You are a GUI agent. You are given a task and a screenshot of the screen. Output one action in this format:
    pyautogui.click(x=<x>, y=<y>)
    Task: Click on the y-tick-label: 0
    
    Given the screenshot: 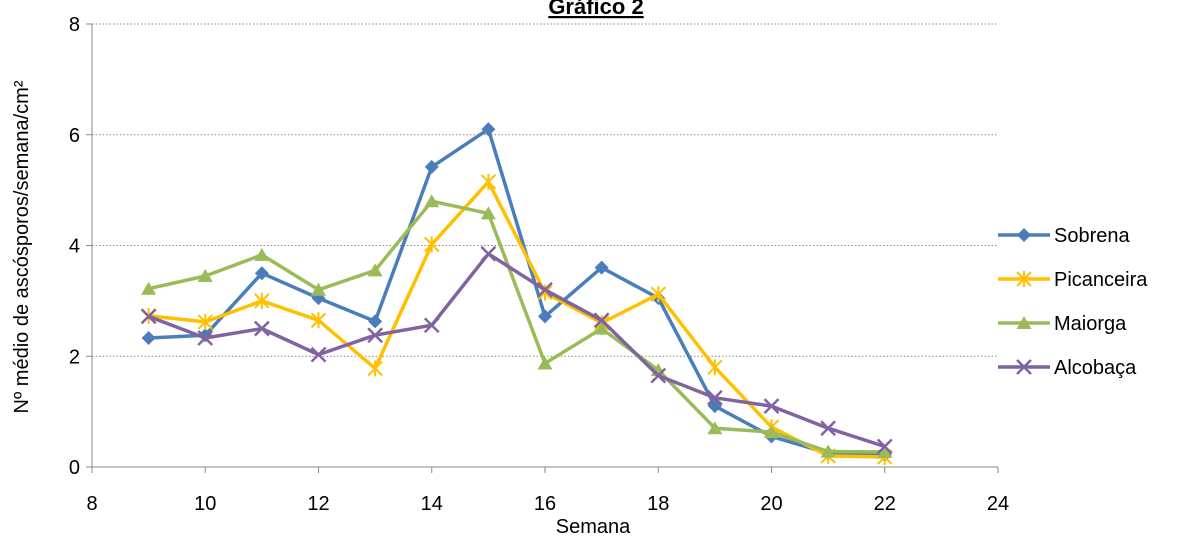 What is the action you would take?
    pyautogui.click(x=74, y=468)
    